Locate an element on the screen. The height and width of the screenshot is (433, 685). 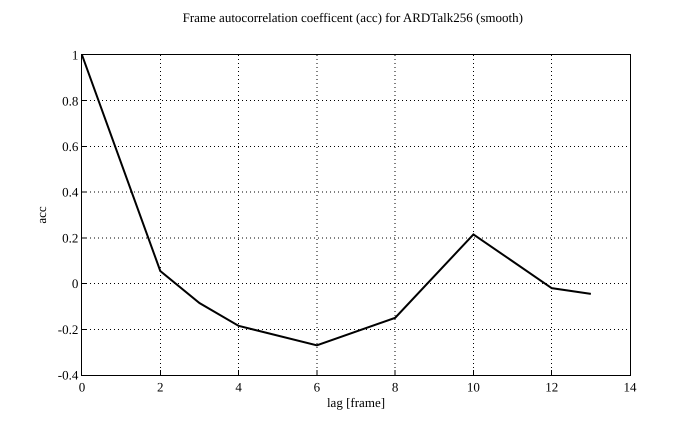
x-tick-label: 14 is located at coordinates (630, 387).